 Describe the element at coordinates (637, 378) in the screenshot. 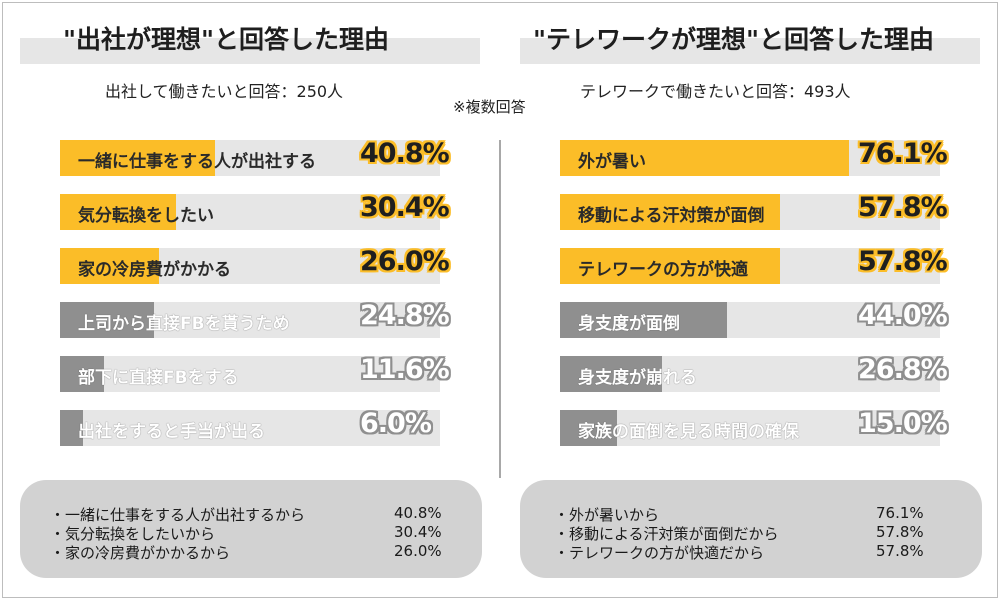

I see `bar-label: 身支度が崩れる` at that location.